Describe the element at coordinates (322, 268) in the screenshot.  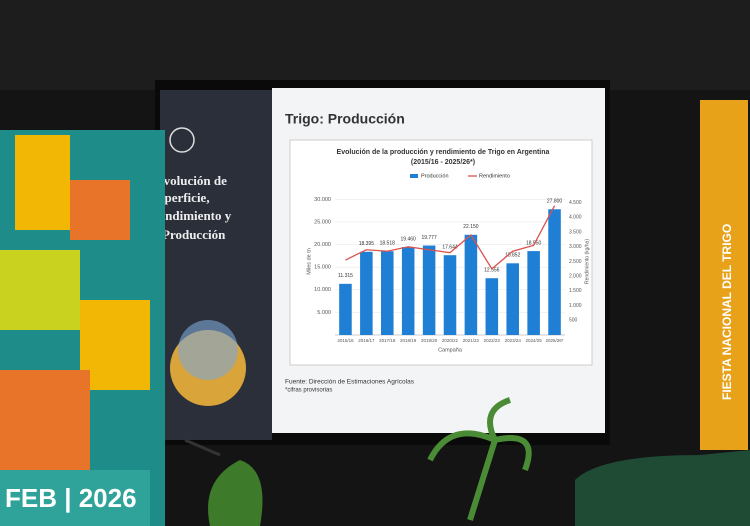
I see `y-tick-label: 15.000` at that location.